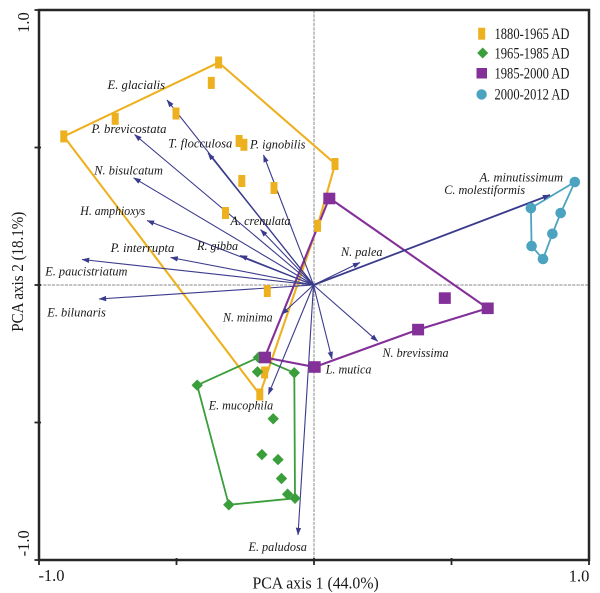 The image size is (600, 593). Describe the element at coordinates (247, 318) in the screenshot. I see `svg-text: N. minima` at that location.